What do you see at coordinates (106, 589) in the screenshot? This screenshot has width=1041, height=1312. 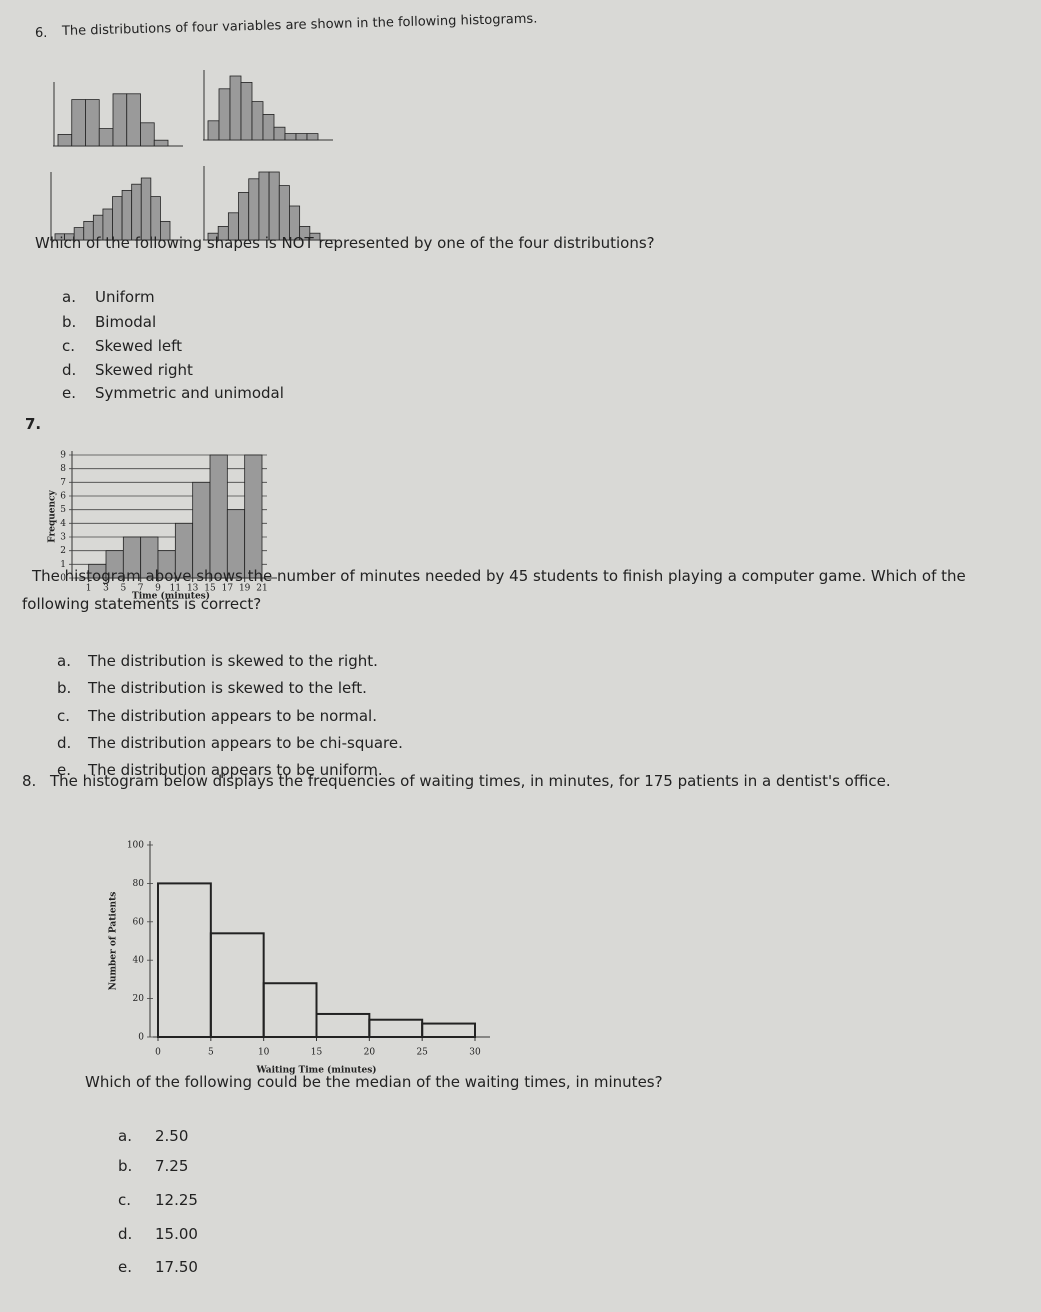 I see `x-tick-label: 3` at bounding box center [106, 589].